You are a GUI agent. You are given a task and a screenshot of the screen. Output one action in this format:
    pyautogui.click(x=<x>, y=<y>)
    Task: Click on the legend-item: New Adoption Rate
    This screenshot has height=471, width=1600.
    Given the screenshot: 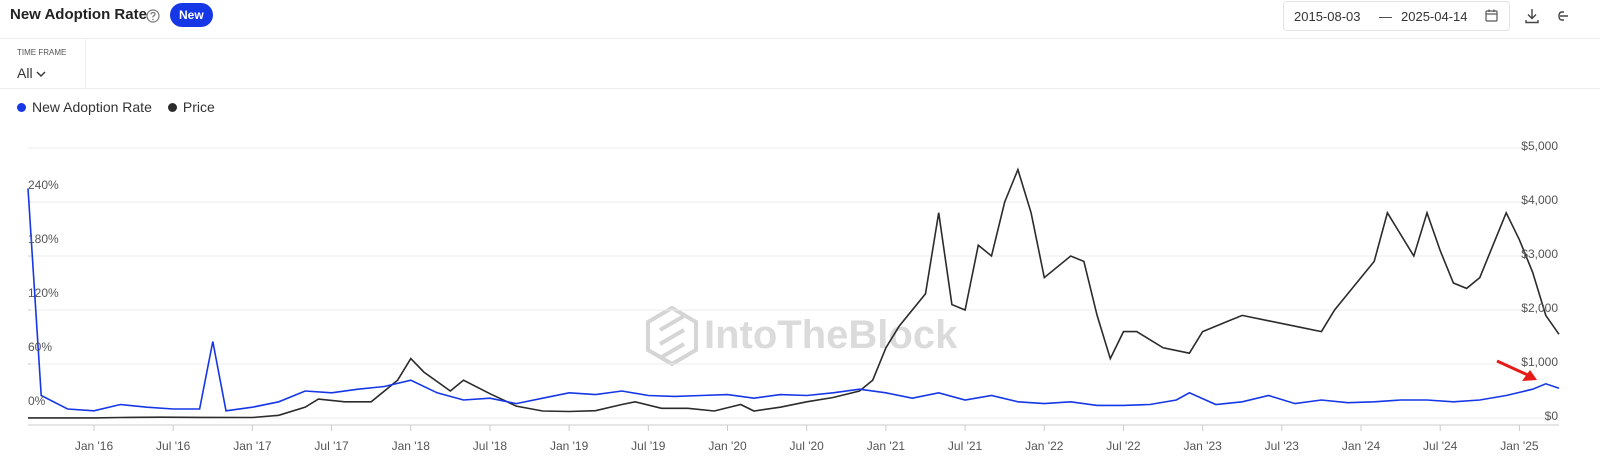 What is the action you would take?
    pyautogui.click(x=84, y=107)
    